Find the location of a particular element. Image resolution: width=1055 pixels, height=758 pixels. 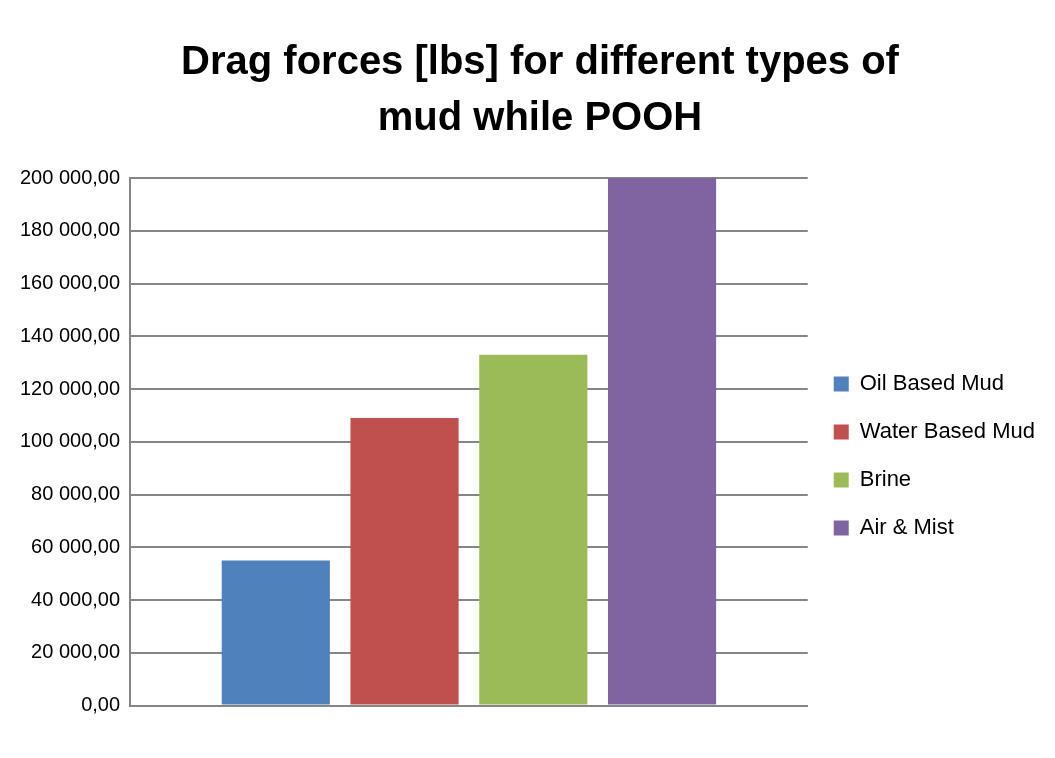

y-tick-label: 200 000,00 is located at coordinates (70, 176).